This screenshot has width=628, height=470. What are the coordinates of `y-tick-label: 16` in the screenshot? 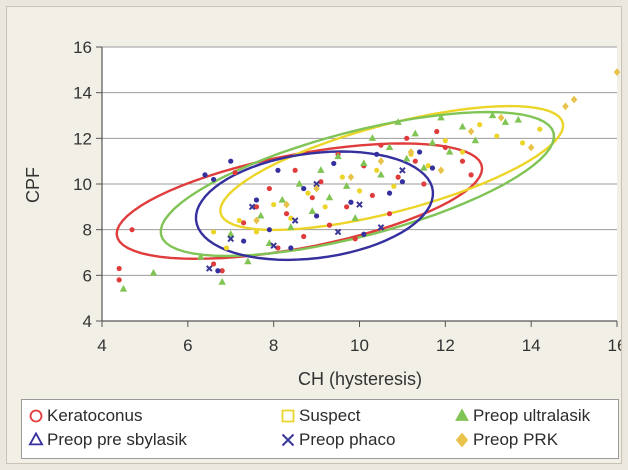 It's located at (82, 47).